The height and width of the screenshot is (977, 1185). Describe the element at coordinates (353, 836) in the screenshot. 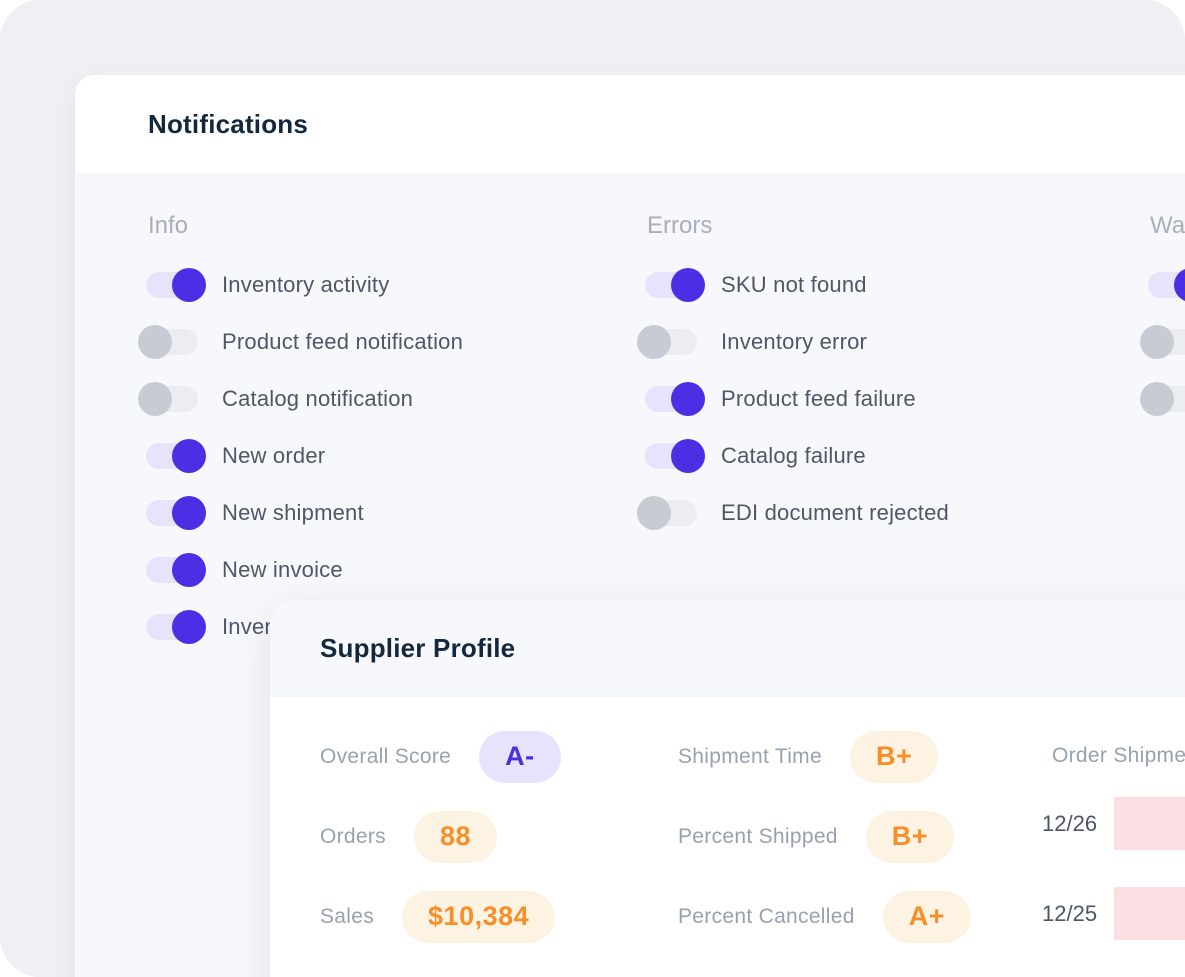

I see `stat-label: Orders` at that location.